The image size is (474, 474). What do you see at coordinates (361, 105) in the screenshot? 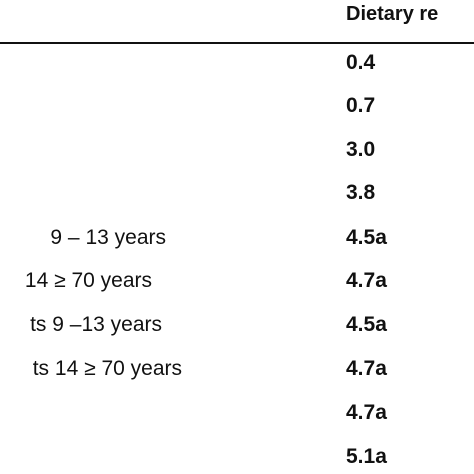
I see `row-value: 0.7` at bounding box center [361, 105].